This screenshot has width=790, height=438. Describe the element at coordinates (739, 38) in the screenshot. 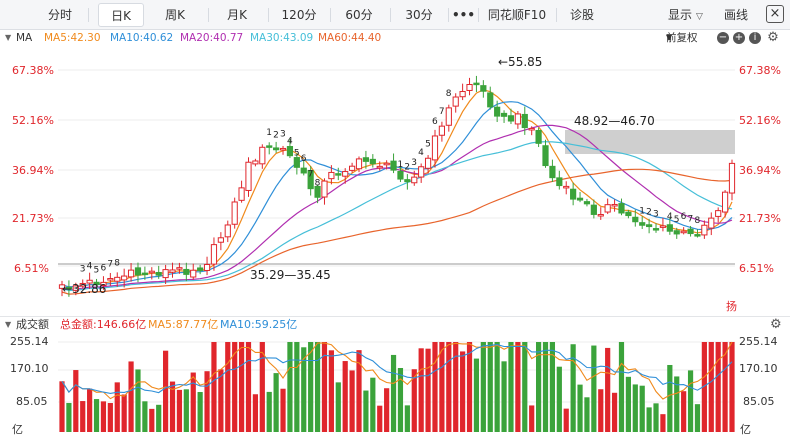

I see `plus-icon: +` at that location.